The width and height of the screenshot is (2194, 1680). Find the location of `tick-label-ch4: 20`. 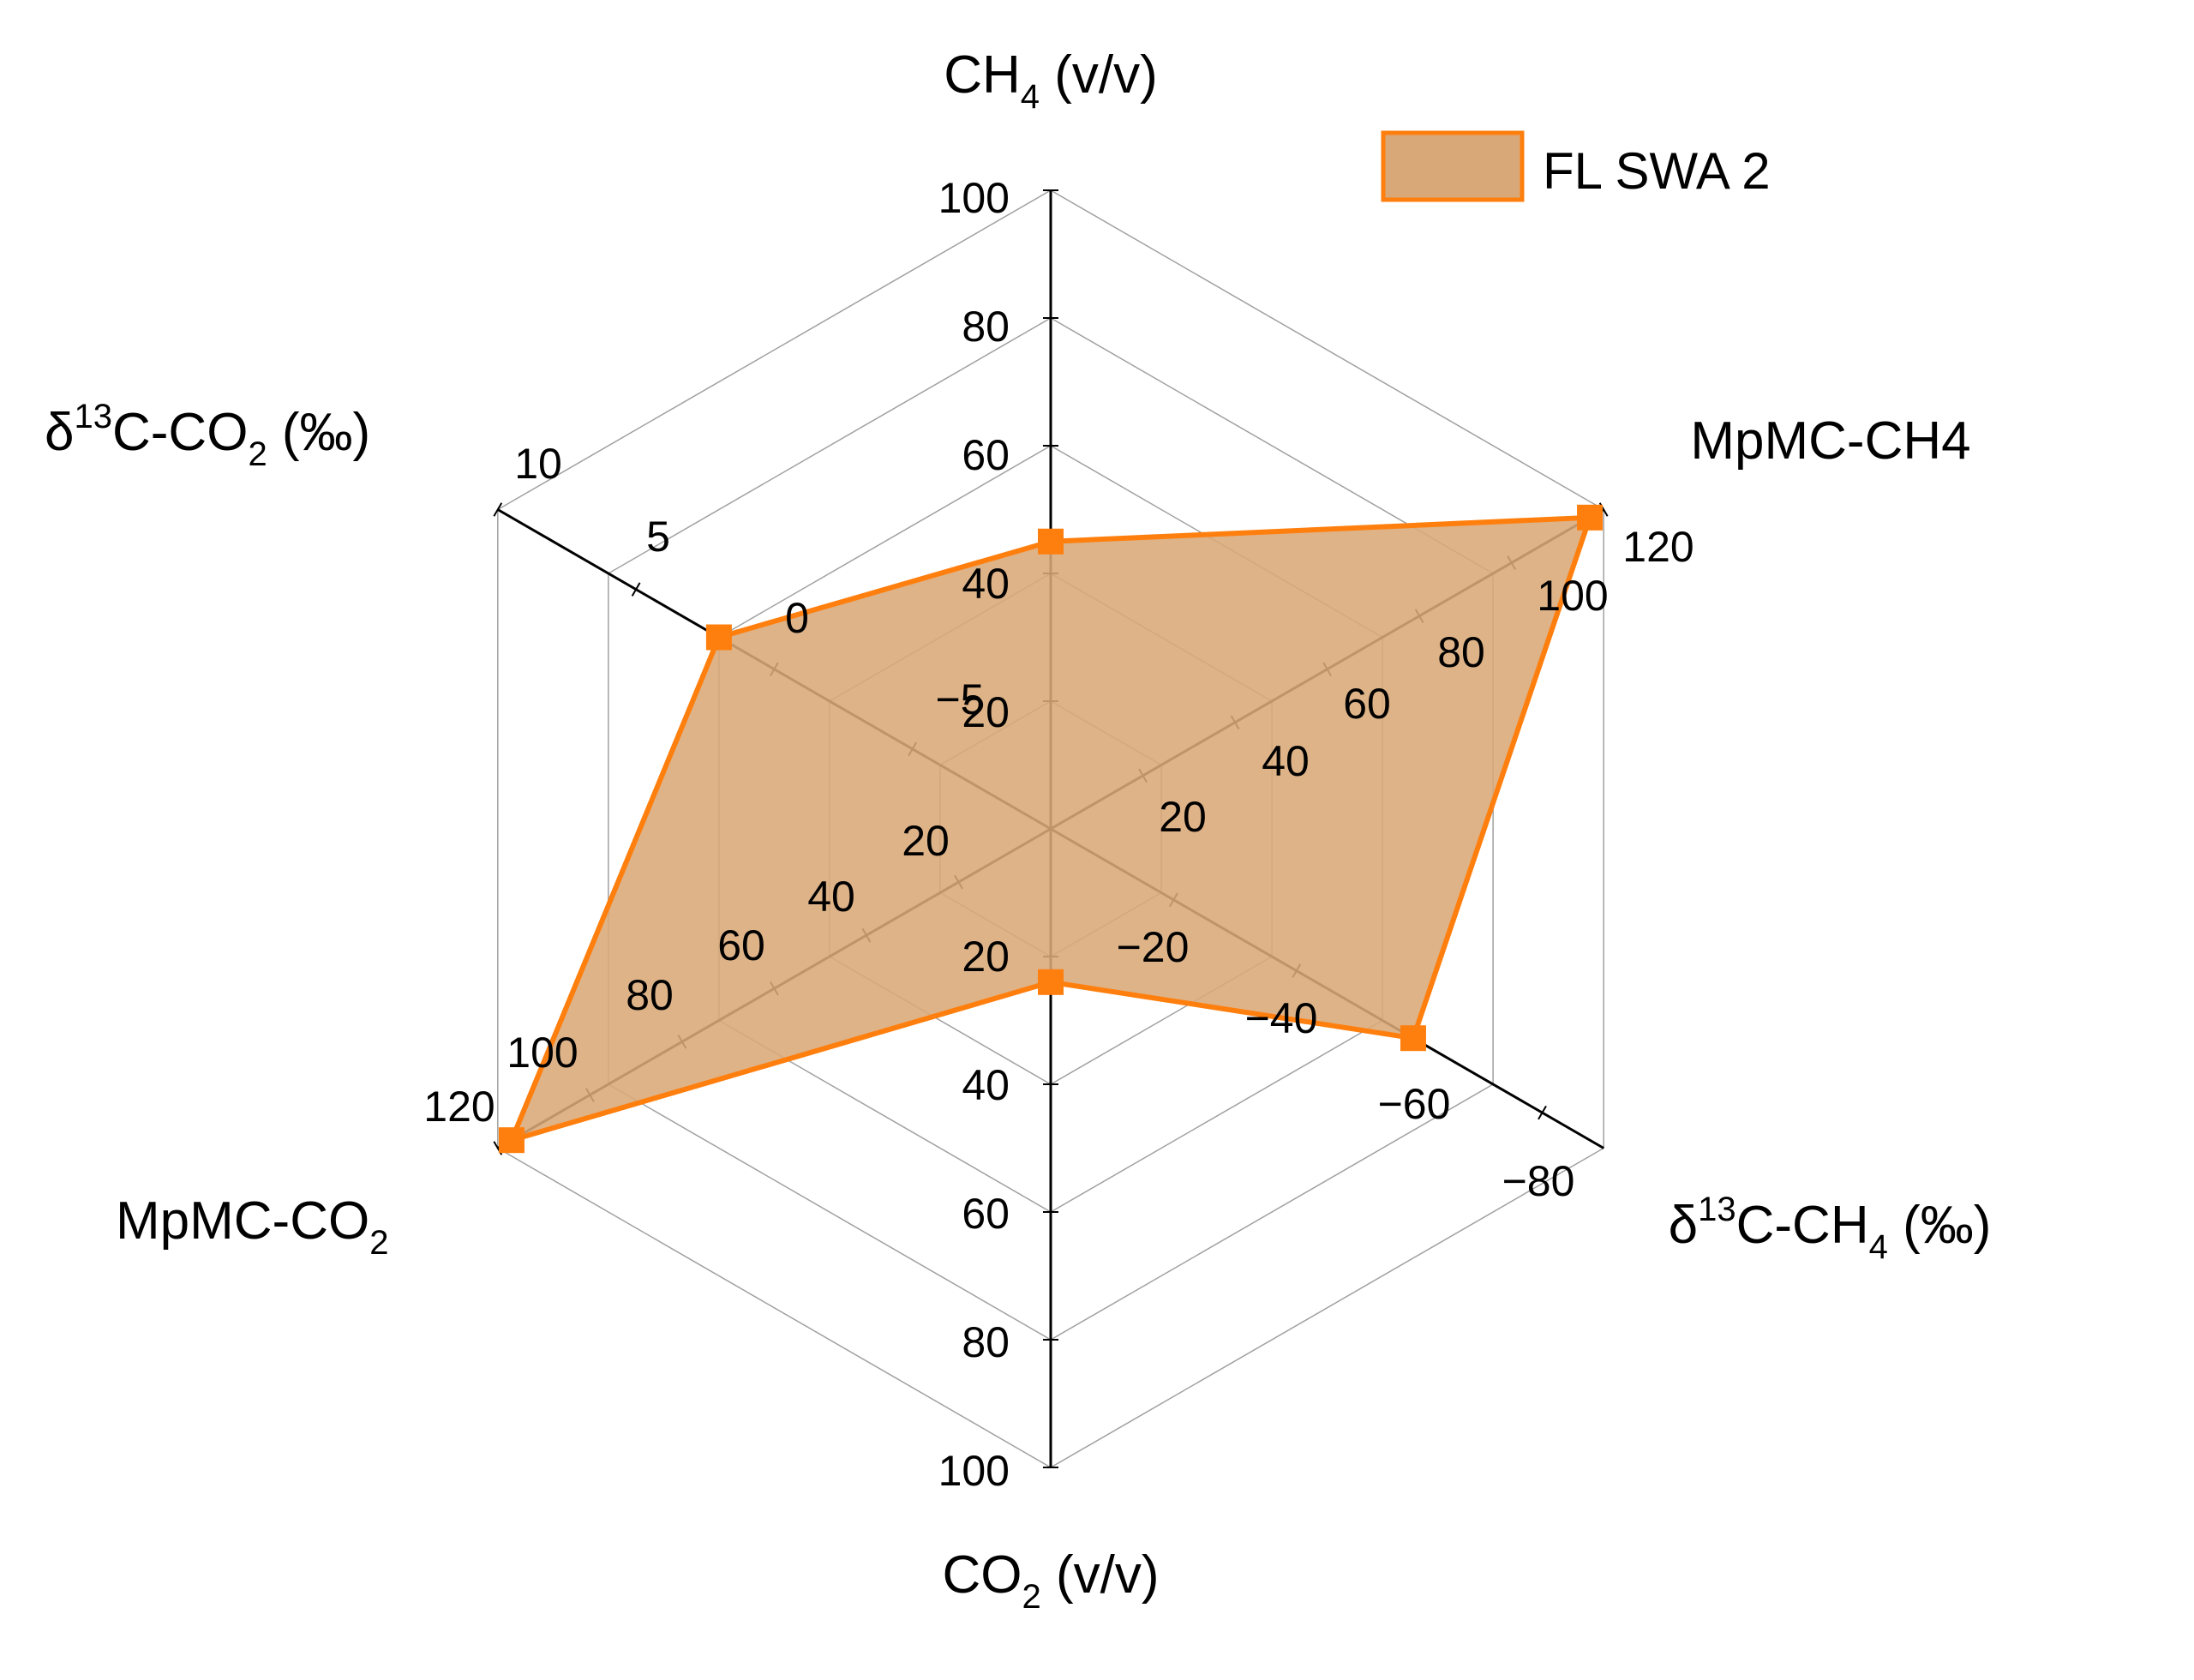

tick-label-ch4: 20 is located at coordinates (986, 712).